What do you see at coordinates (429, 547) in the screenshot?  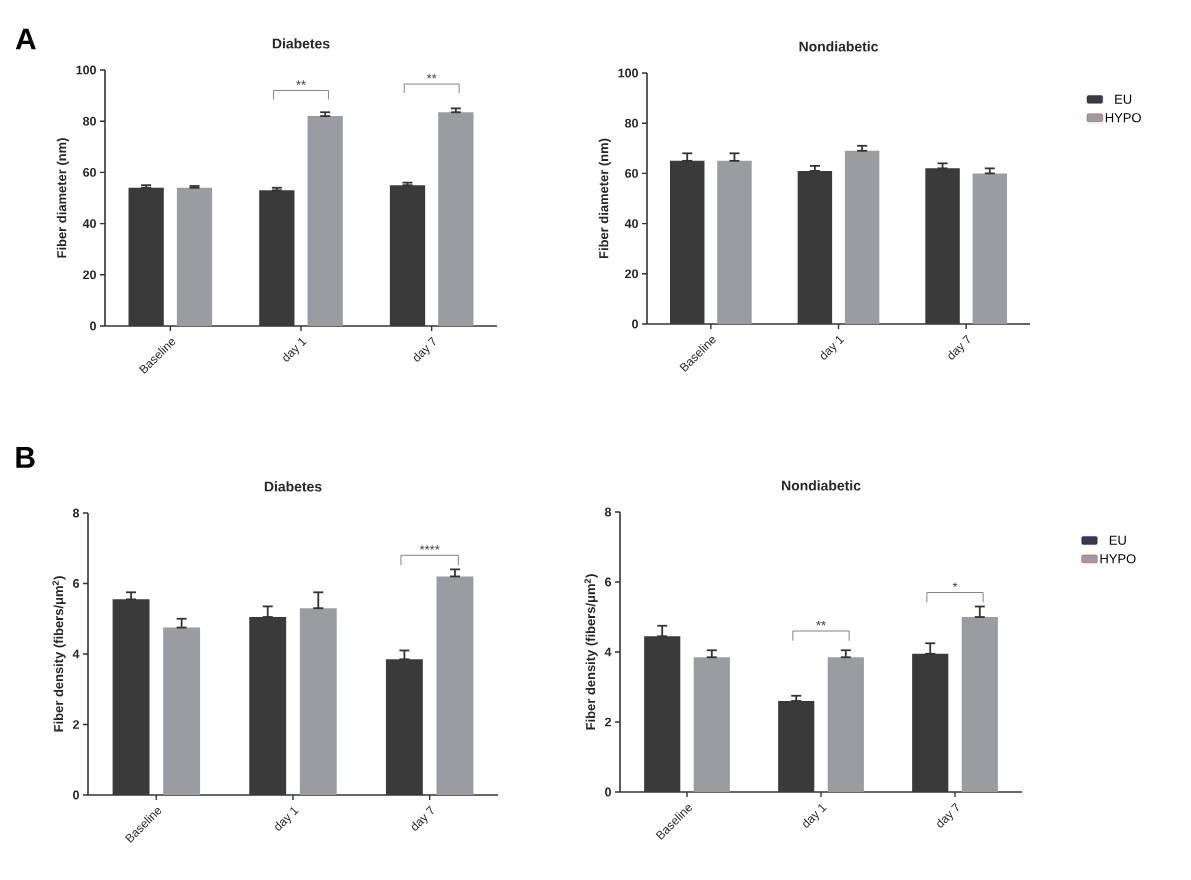 I see `annotation: ****` at bounding box center [429, 547].